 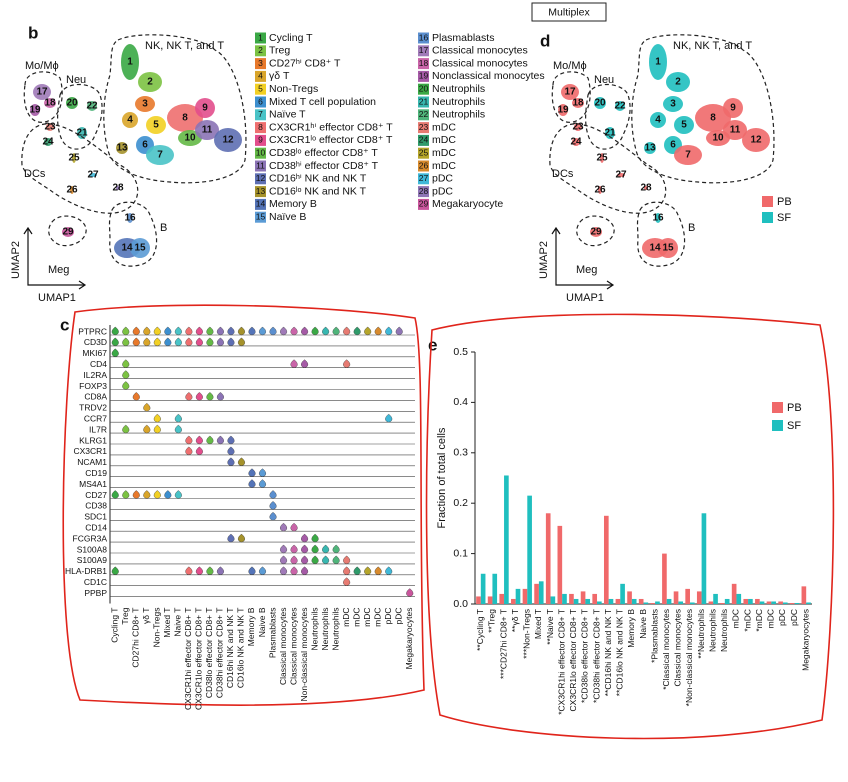 I want to click on legend-label: Neutrophils, so click(x=458, y=102).